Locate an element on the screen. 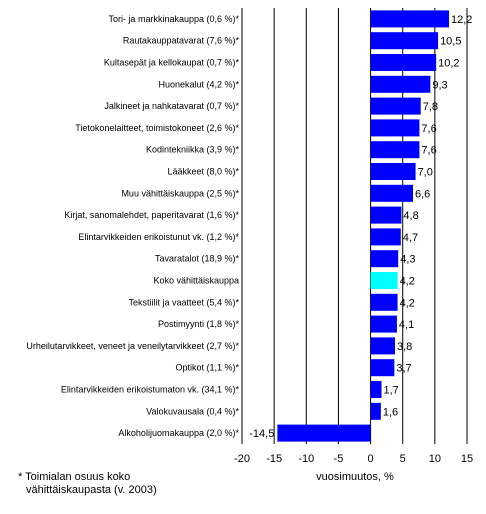 This screenshot has width=486, height=514. value-label: 3,8 is located at coordinates (404, 347).